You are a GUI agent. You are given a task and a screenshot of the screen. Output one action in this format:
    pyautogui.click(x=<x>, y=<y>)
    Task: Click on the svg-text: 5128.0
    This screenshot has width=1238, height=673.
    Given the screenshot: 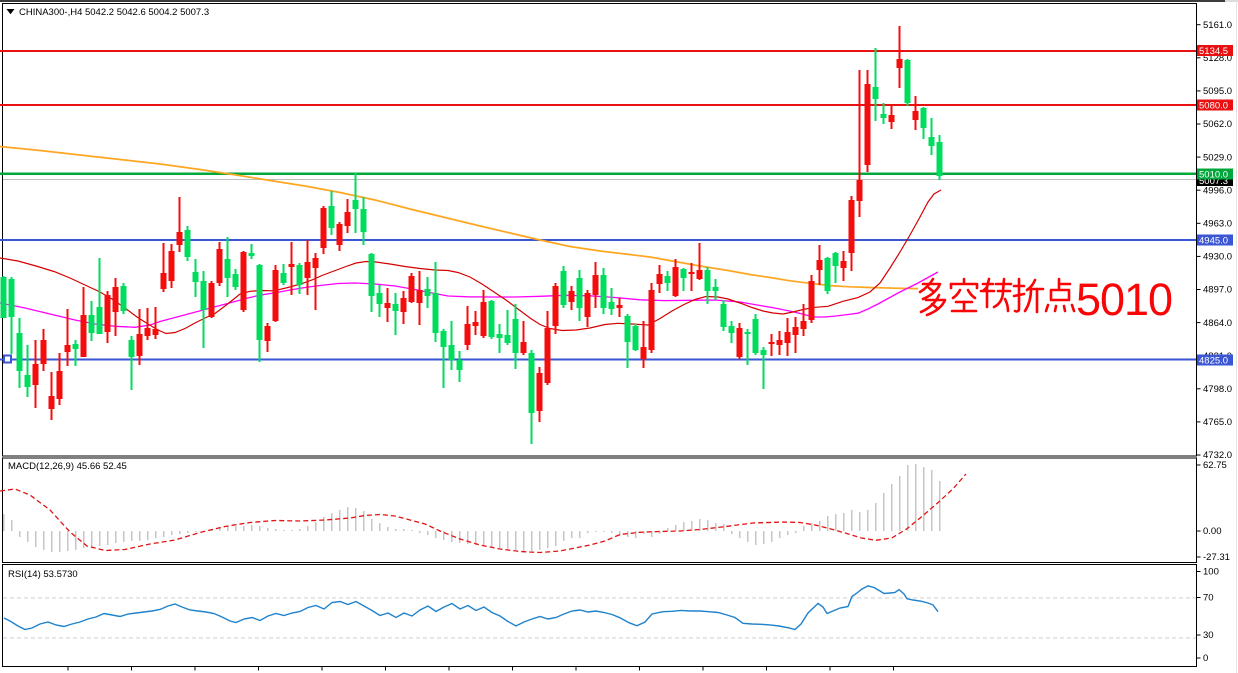 What is the action you would take?
    pyautogui.click(x=1217, y=58)
    